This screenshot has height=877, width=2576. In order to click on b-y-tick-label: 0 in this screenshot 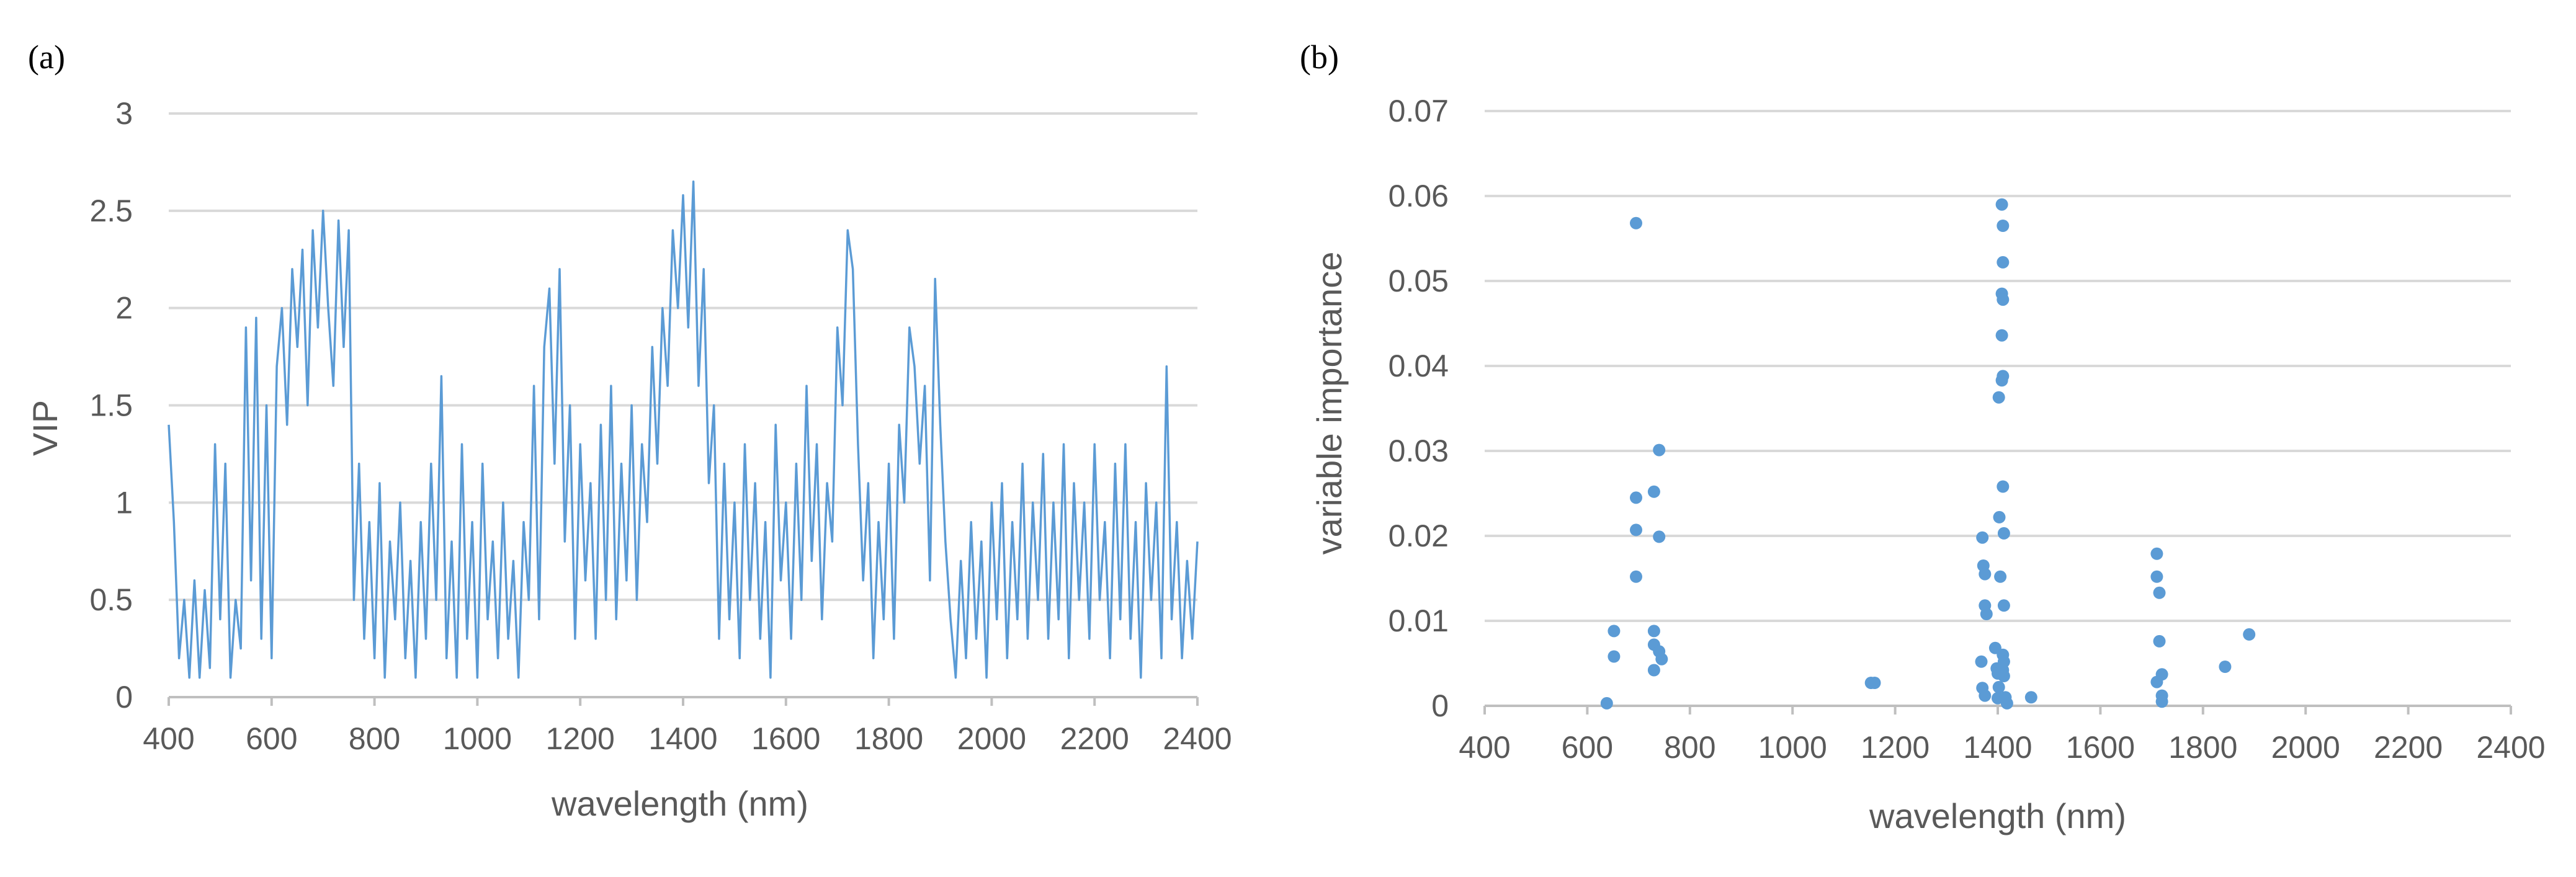, I will do `click(1440, 706)`.